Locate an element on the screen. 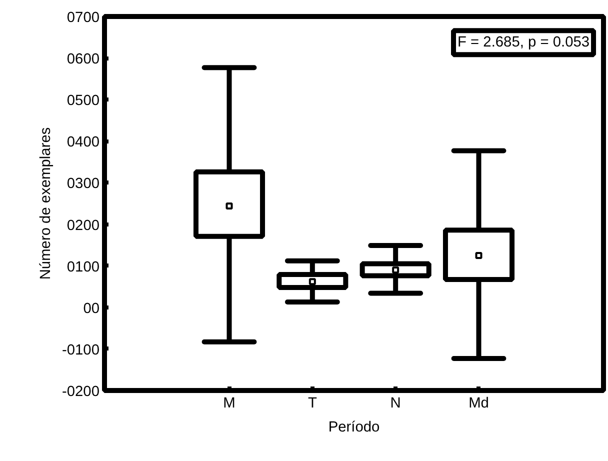 This screenshot has width=608, height=461. x-tick-label: Md is located at coordinates (478, 404).